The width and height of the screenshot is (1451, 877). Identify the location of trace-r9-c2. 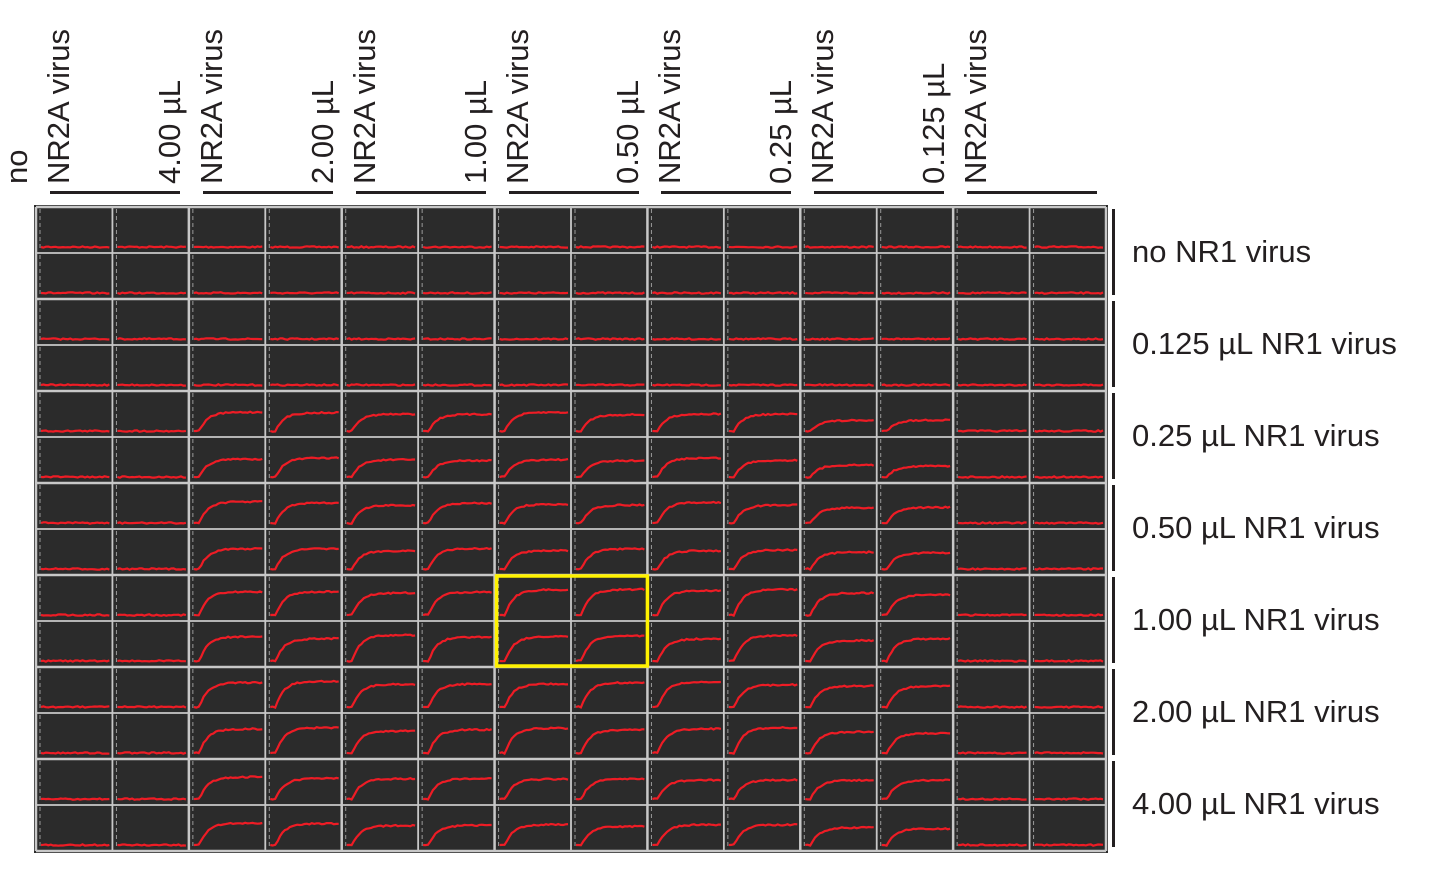
(228, 649).